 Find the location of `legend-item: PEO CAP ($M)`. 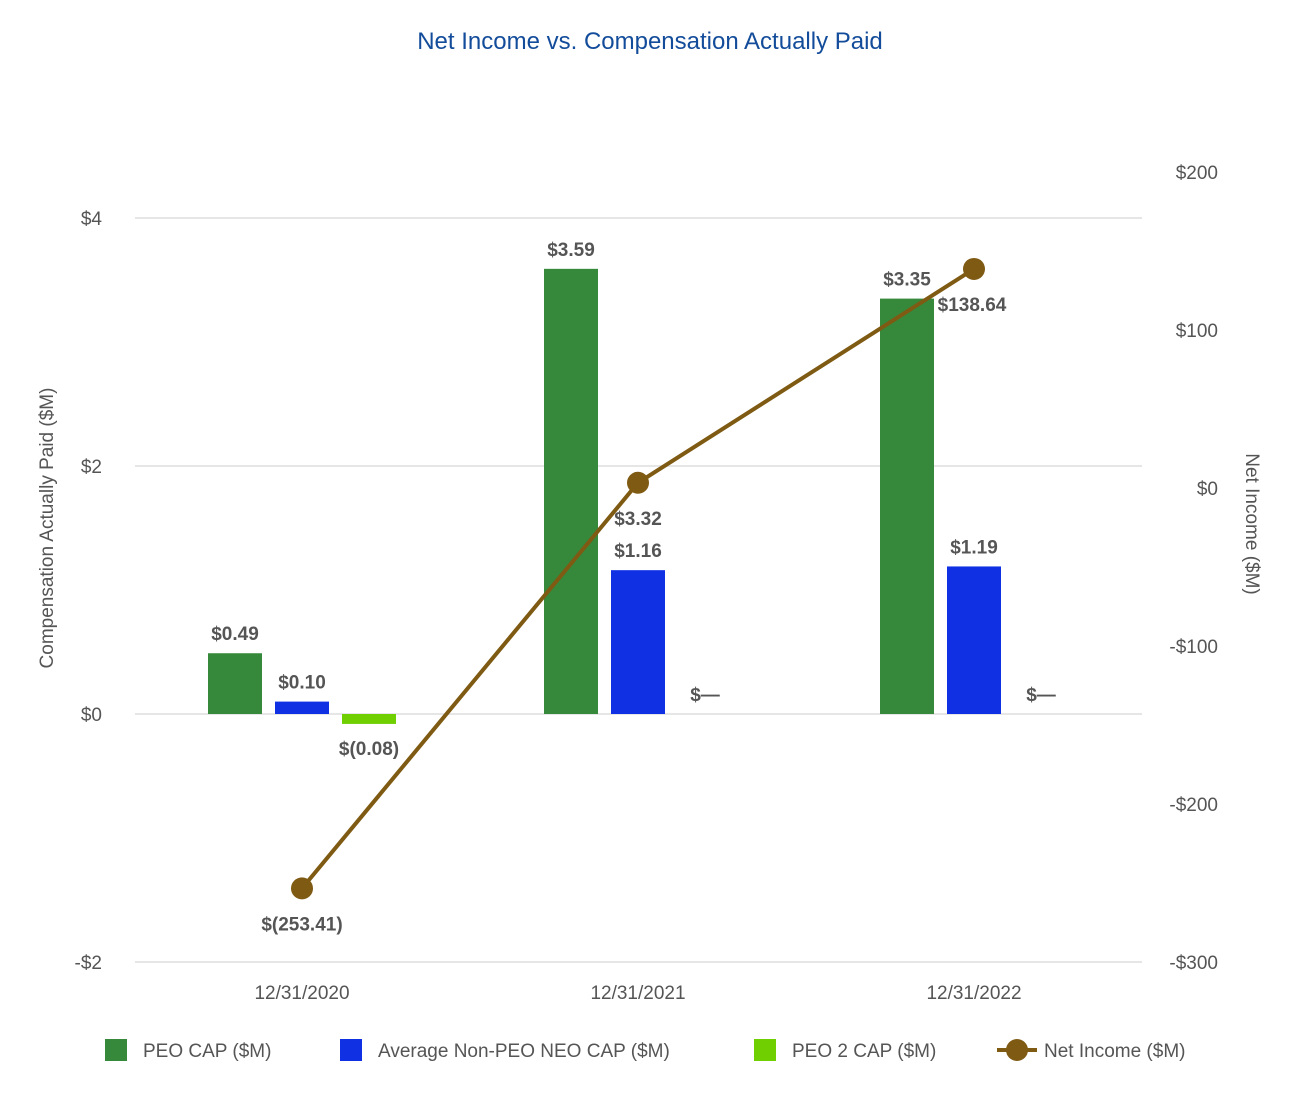

legend-item: PEO CAP ($M) is located at coordinates (188, 1050).